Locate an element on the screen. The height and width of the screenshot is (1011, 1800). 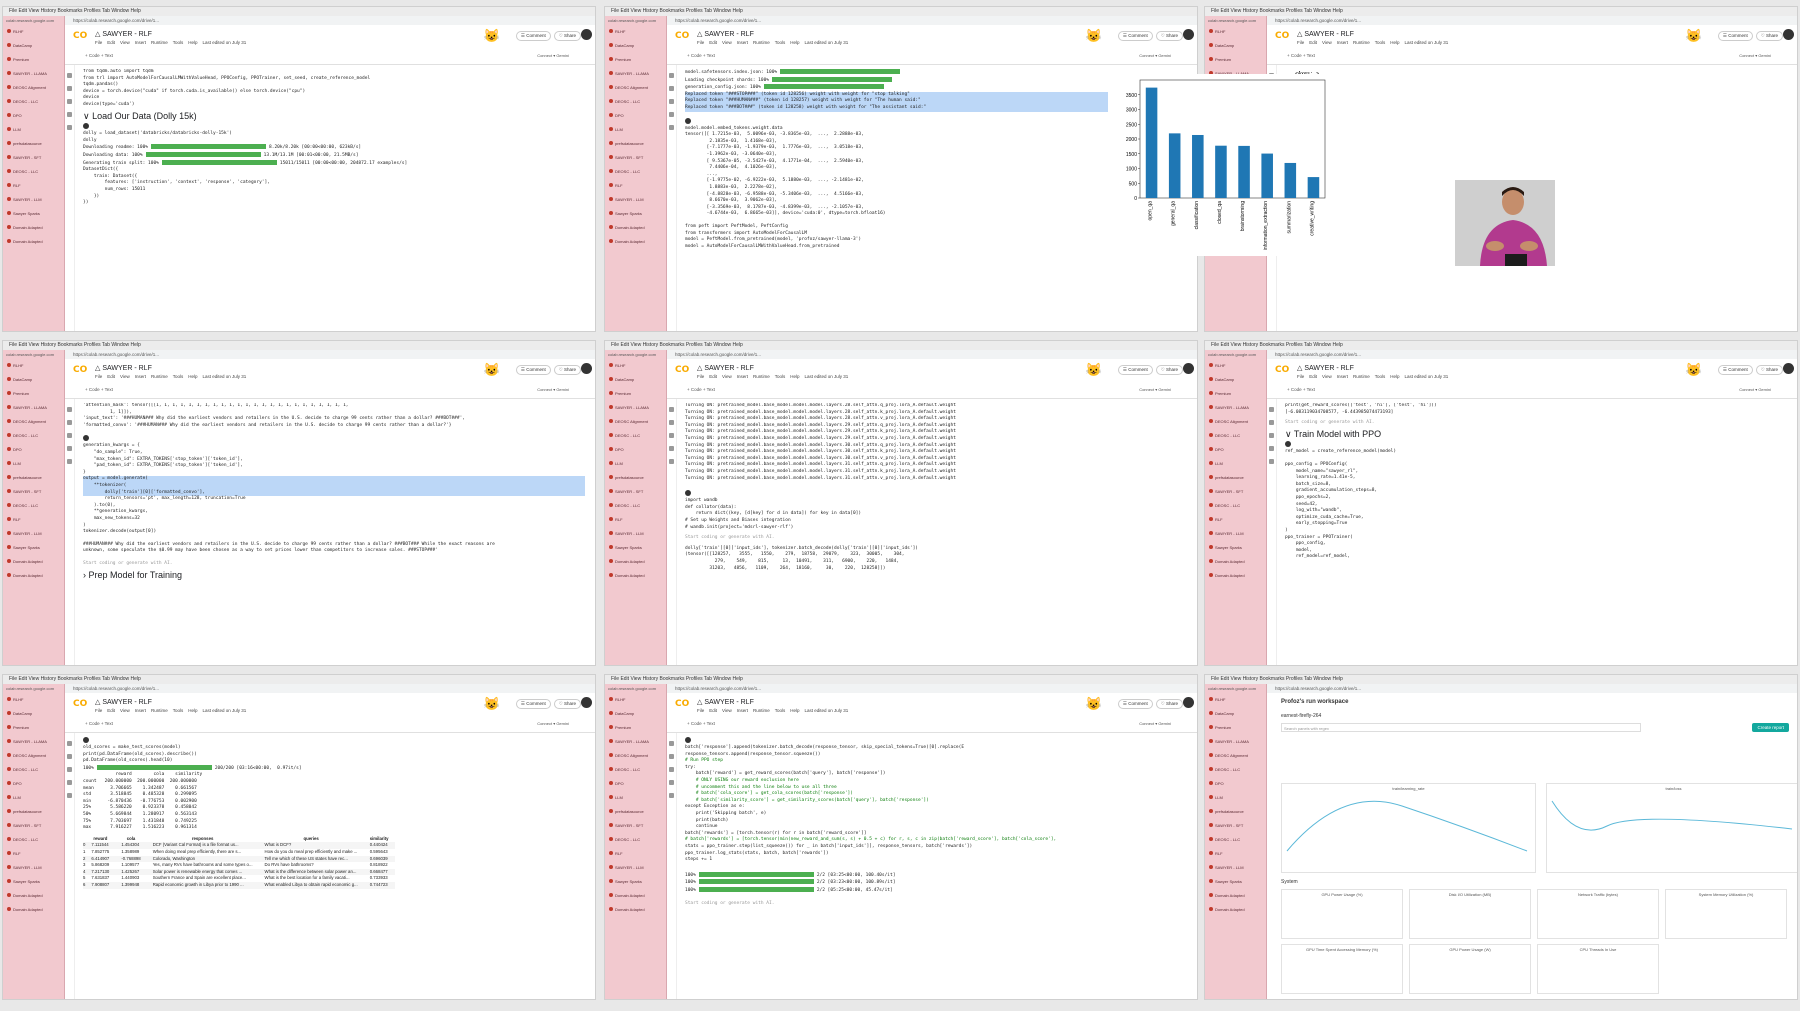
toc-icon is located at coordinates (69, 409).